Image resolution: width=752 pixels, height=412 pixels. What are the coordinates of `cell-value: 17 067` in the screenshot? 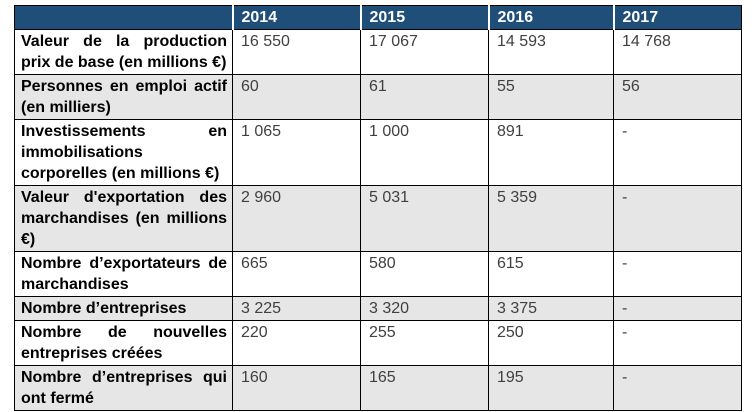 It's located at (424, 52).